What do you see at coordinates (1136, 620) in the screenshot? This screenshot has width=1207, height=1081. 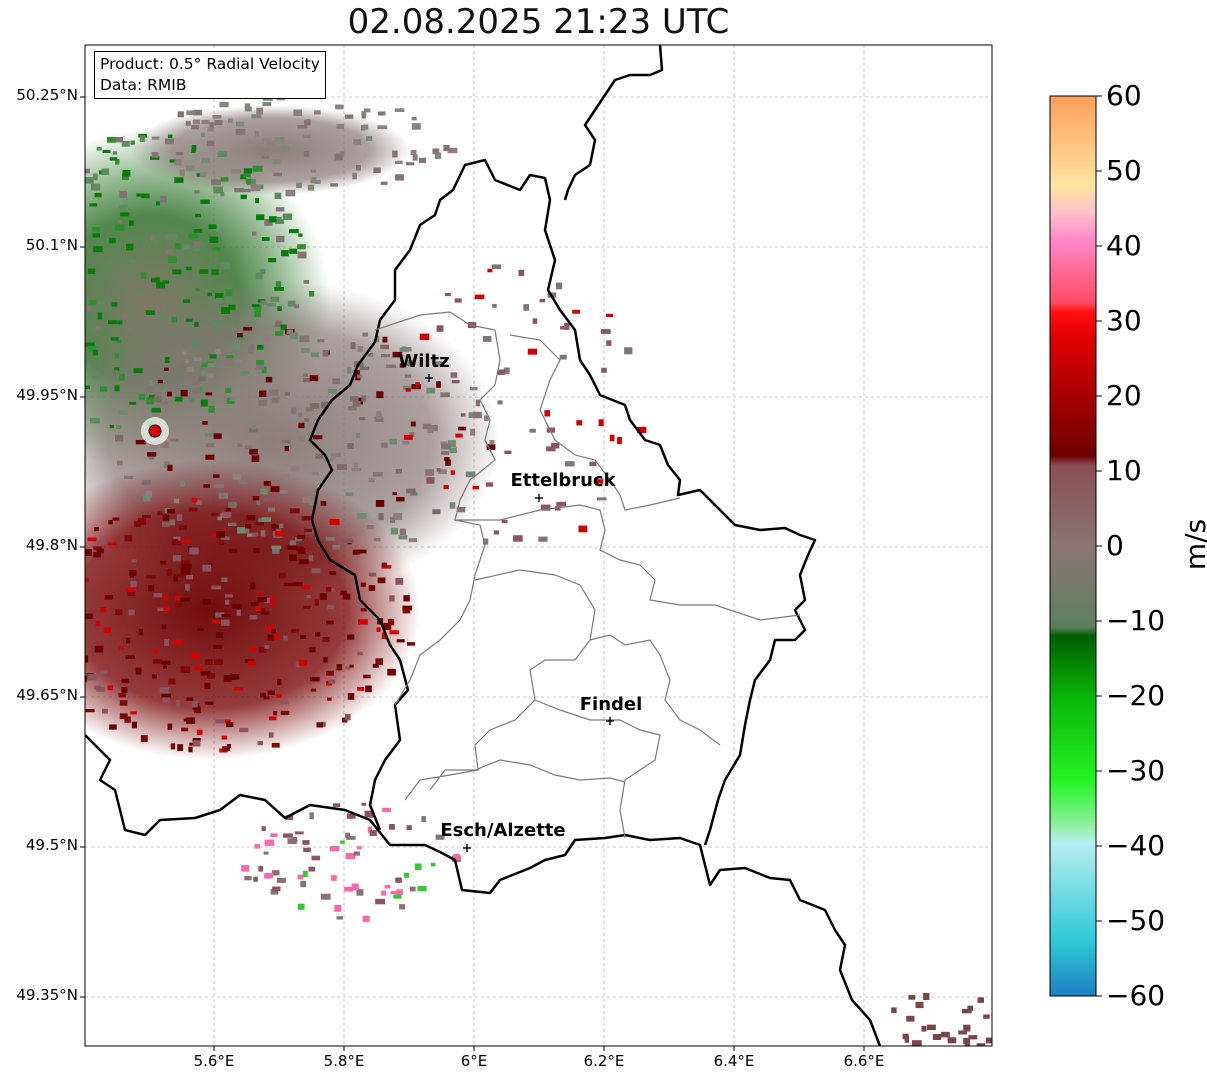 I see `colorbar-tick-label: −10` at bounding box center [1136, 620].